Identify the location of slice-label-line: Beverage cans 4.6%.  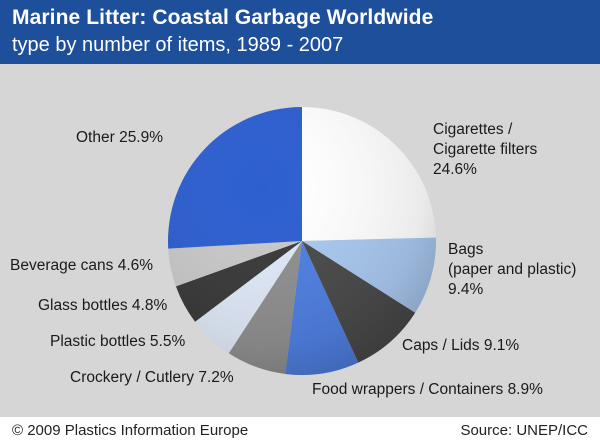
(81, 265).